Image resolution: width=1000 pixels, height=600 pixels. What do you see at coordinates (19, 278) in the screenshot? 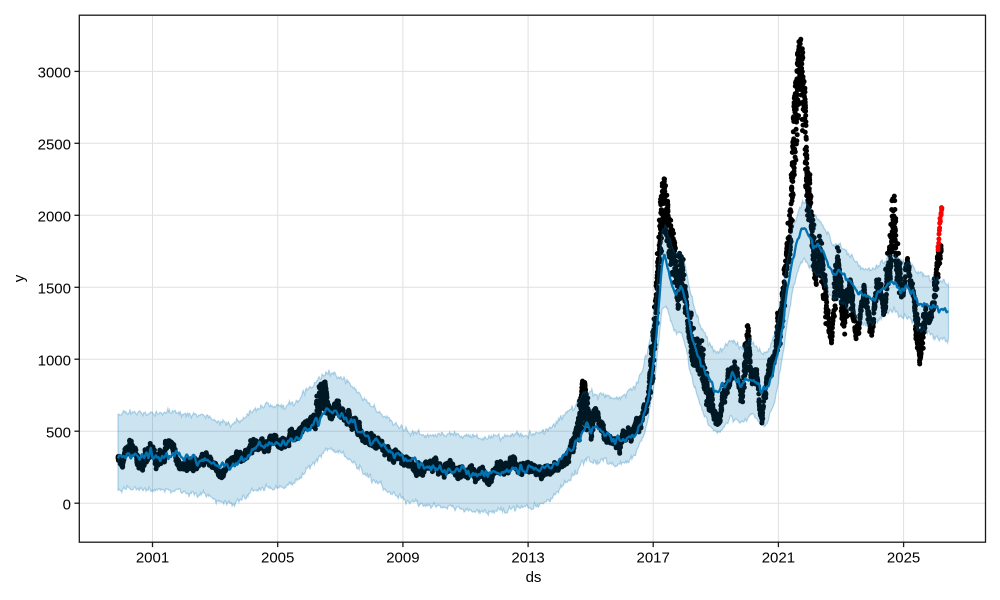
I see `svg-text: y` at bounding box center [19, 278].